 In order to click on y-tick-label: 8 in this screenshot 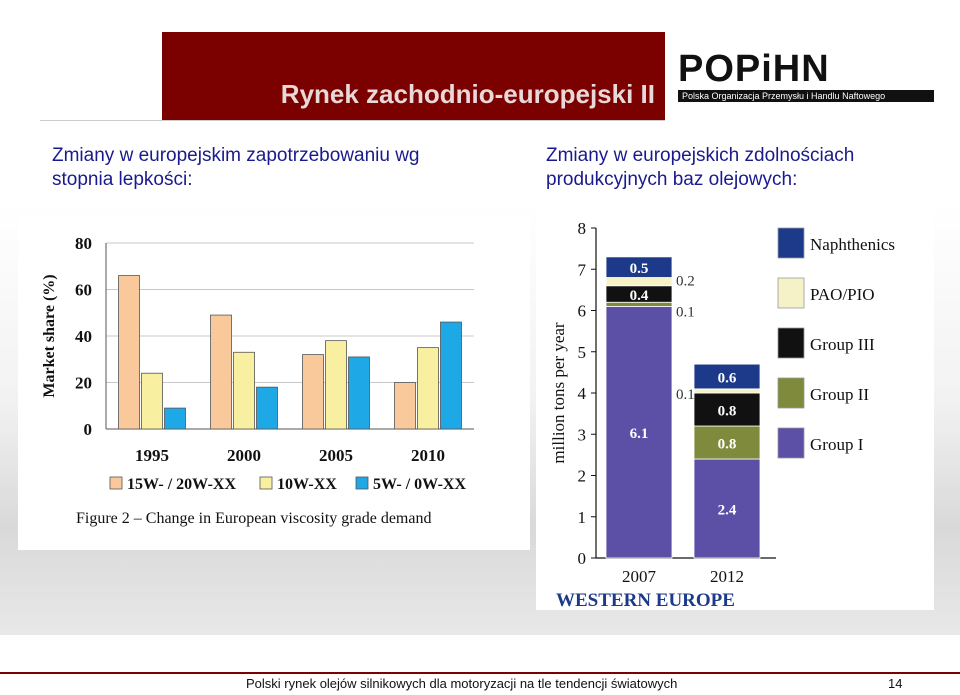, I will do `click(582, 228)`.